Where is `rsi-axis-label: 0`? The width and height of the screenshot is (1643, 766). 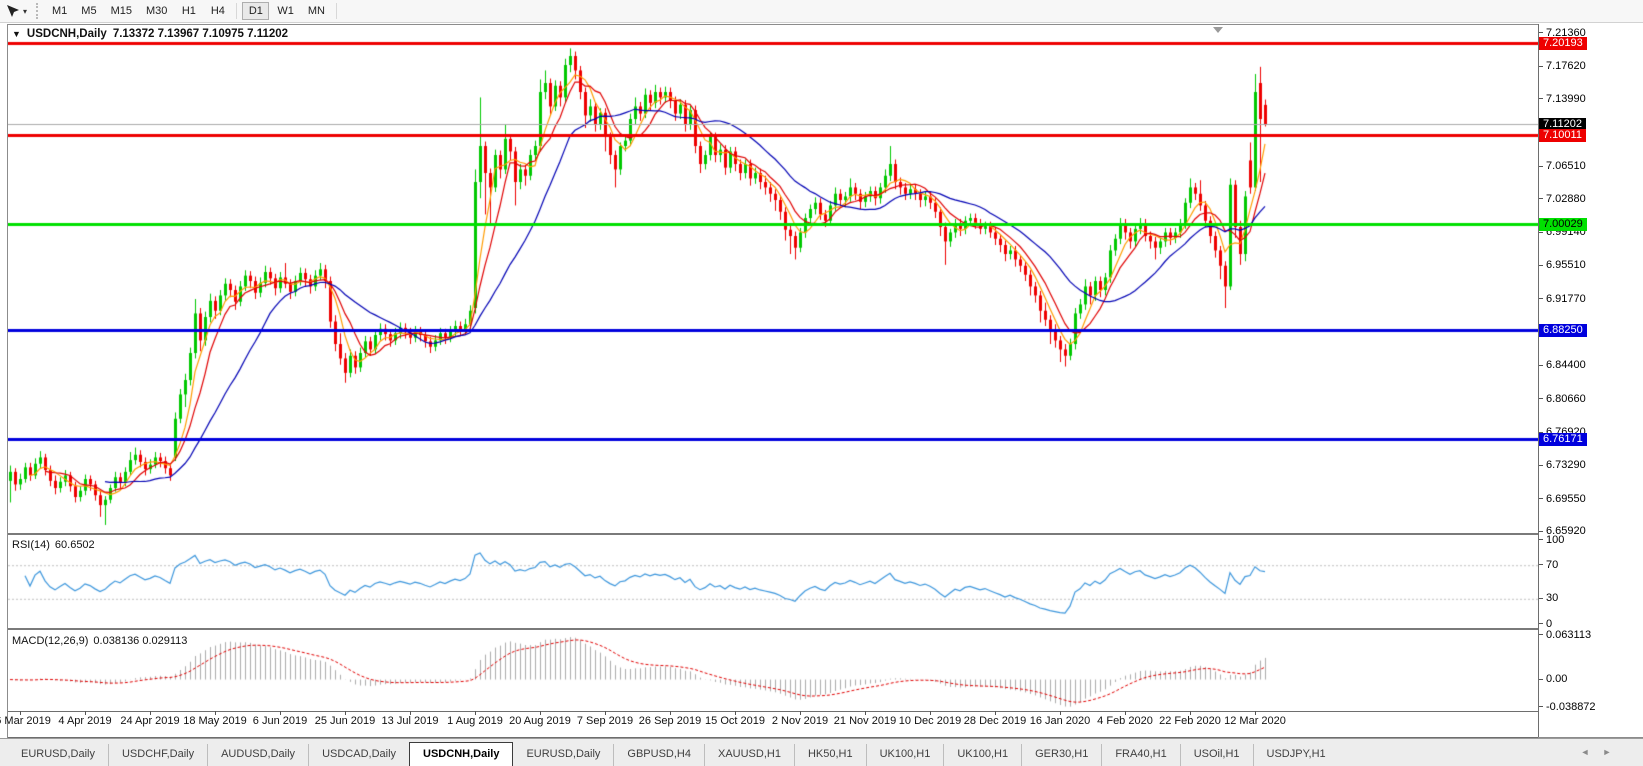
rsi-axis-label: 0 is located at coordinates (1545, 624).